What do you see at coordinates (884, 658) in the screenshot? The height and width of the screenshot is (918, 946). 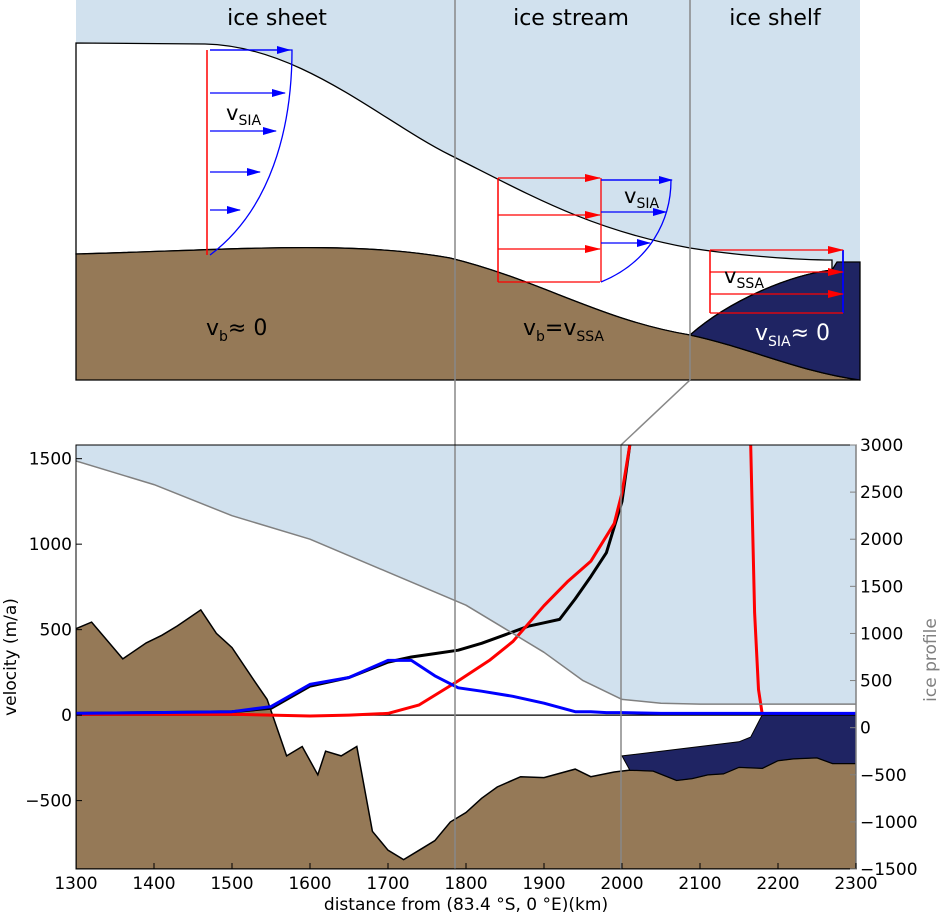 I see `y-axis-right-ticks: 3000 2500 2000 1500 1000 500 0 −500 −1000 −1500` at bounding box center [884, 658].